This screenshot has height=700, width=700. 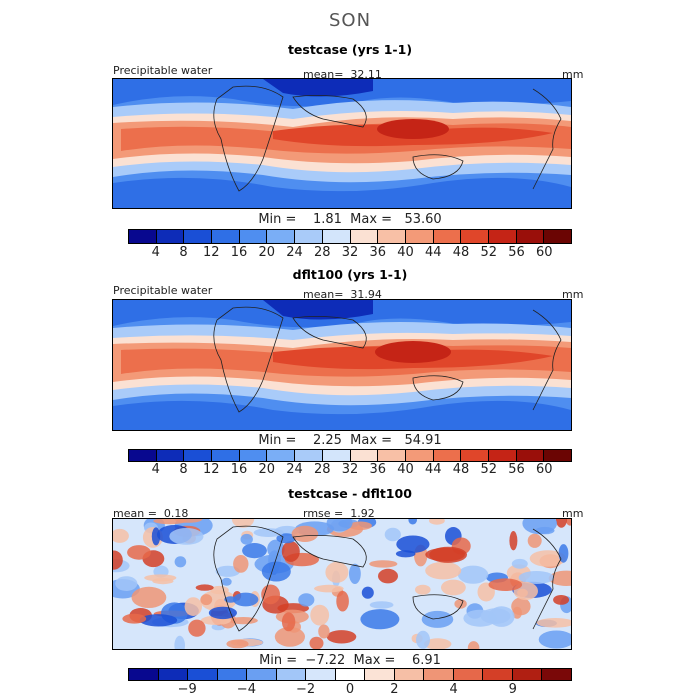 I want to click on panel3-rmse: rmse = 1.92, so click(x=339, y=513).